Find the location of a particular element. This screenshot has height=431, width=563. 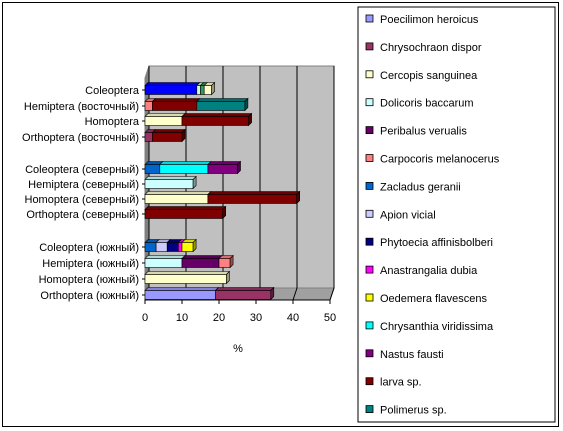

x-tick-label-30: 30 is located at coordinates (256, 318).